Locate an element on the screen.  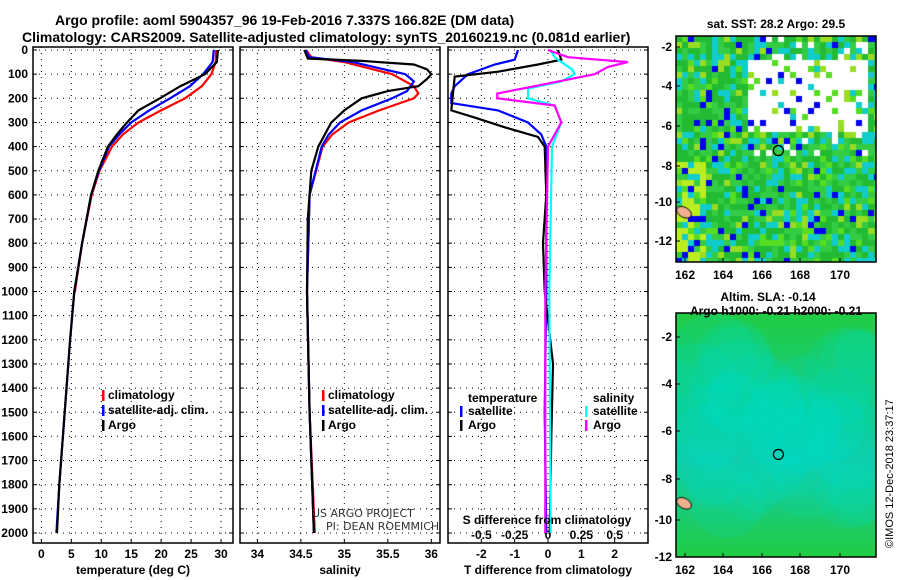
y-tick-label: 1300 is located at coordinates (14, 364).